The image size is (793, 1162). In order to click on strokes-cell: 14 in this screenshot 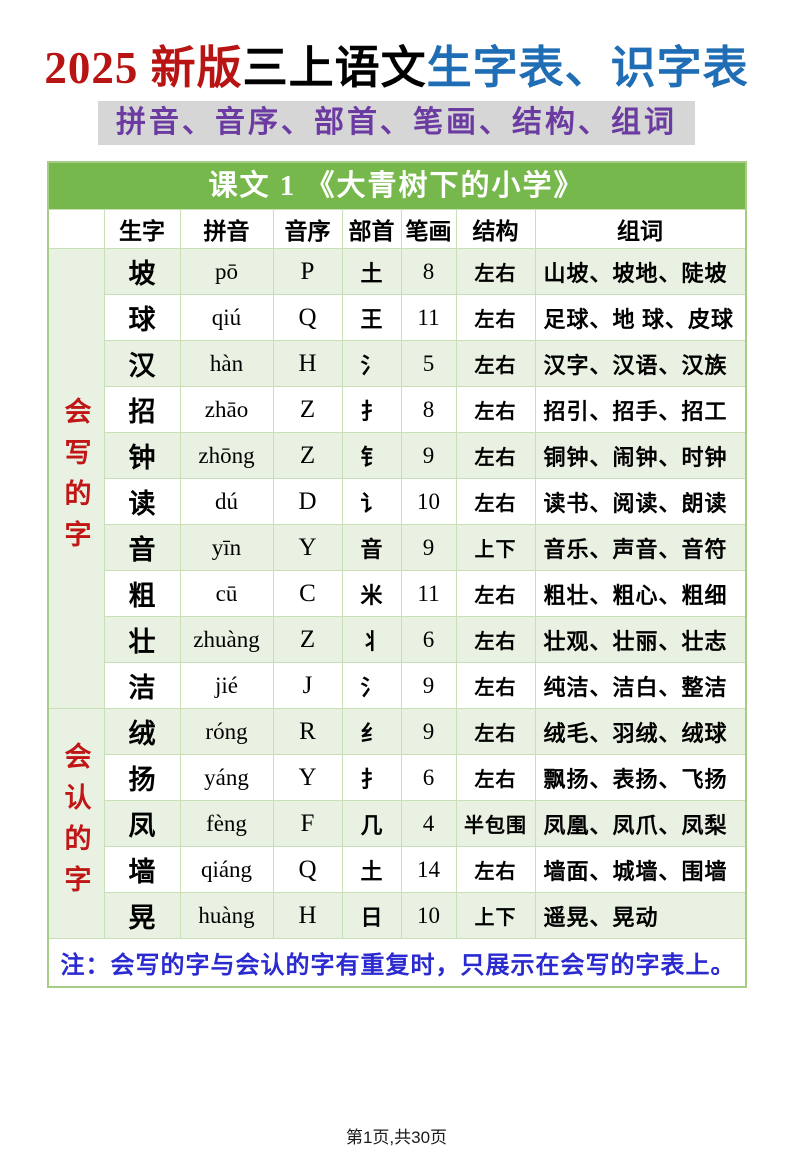, I will do `click(428, 869)`.